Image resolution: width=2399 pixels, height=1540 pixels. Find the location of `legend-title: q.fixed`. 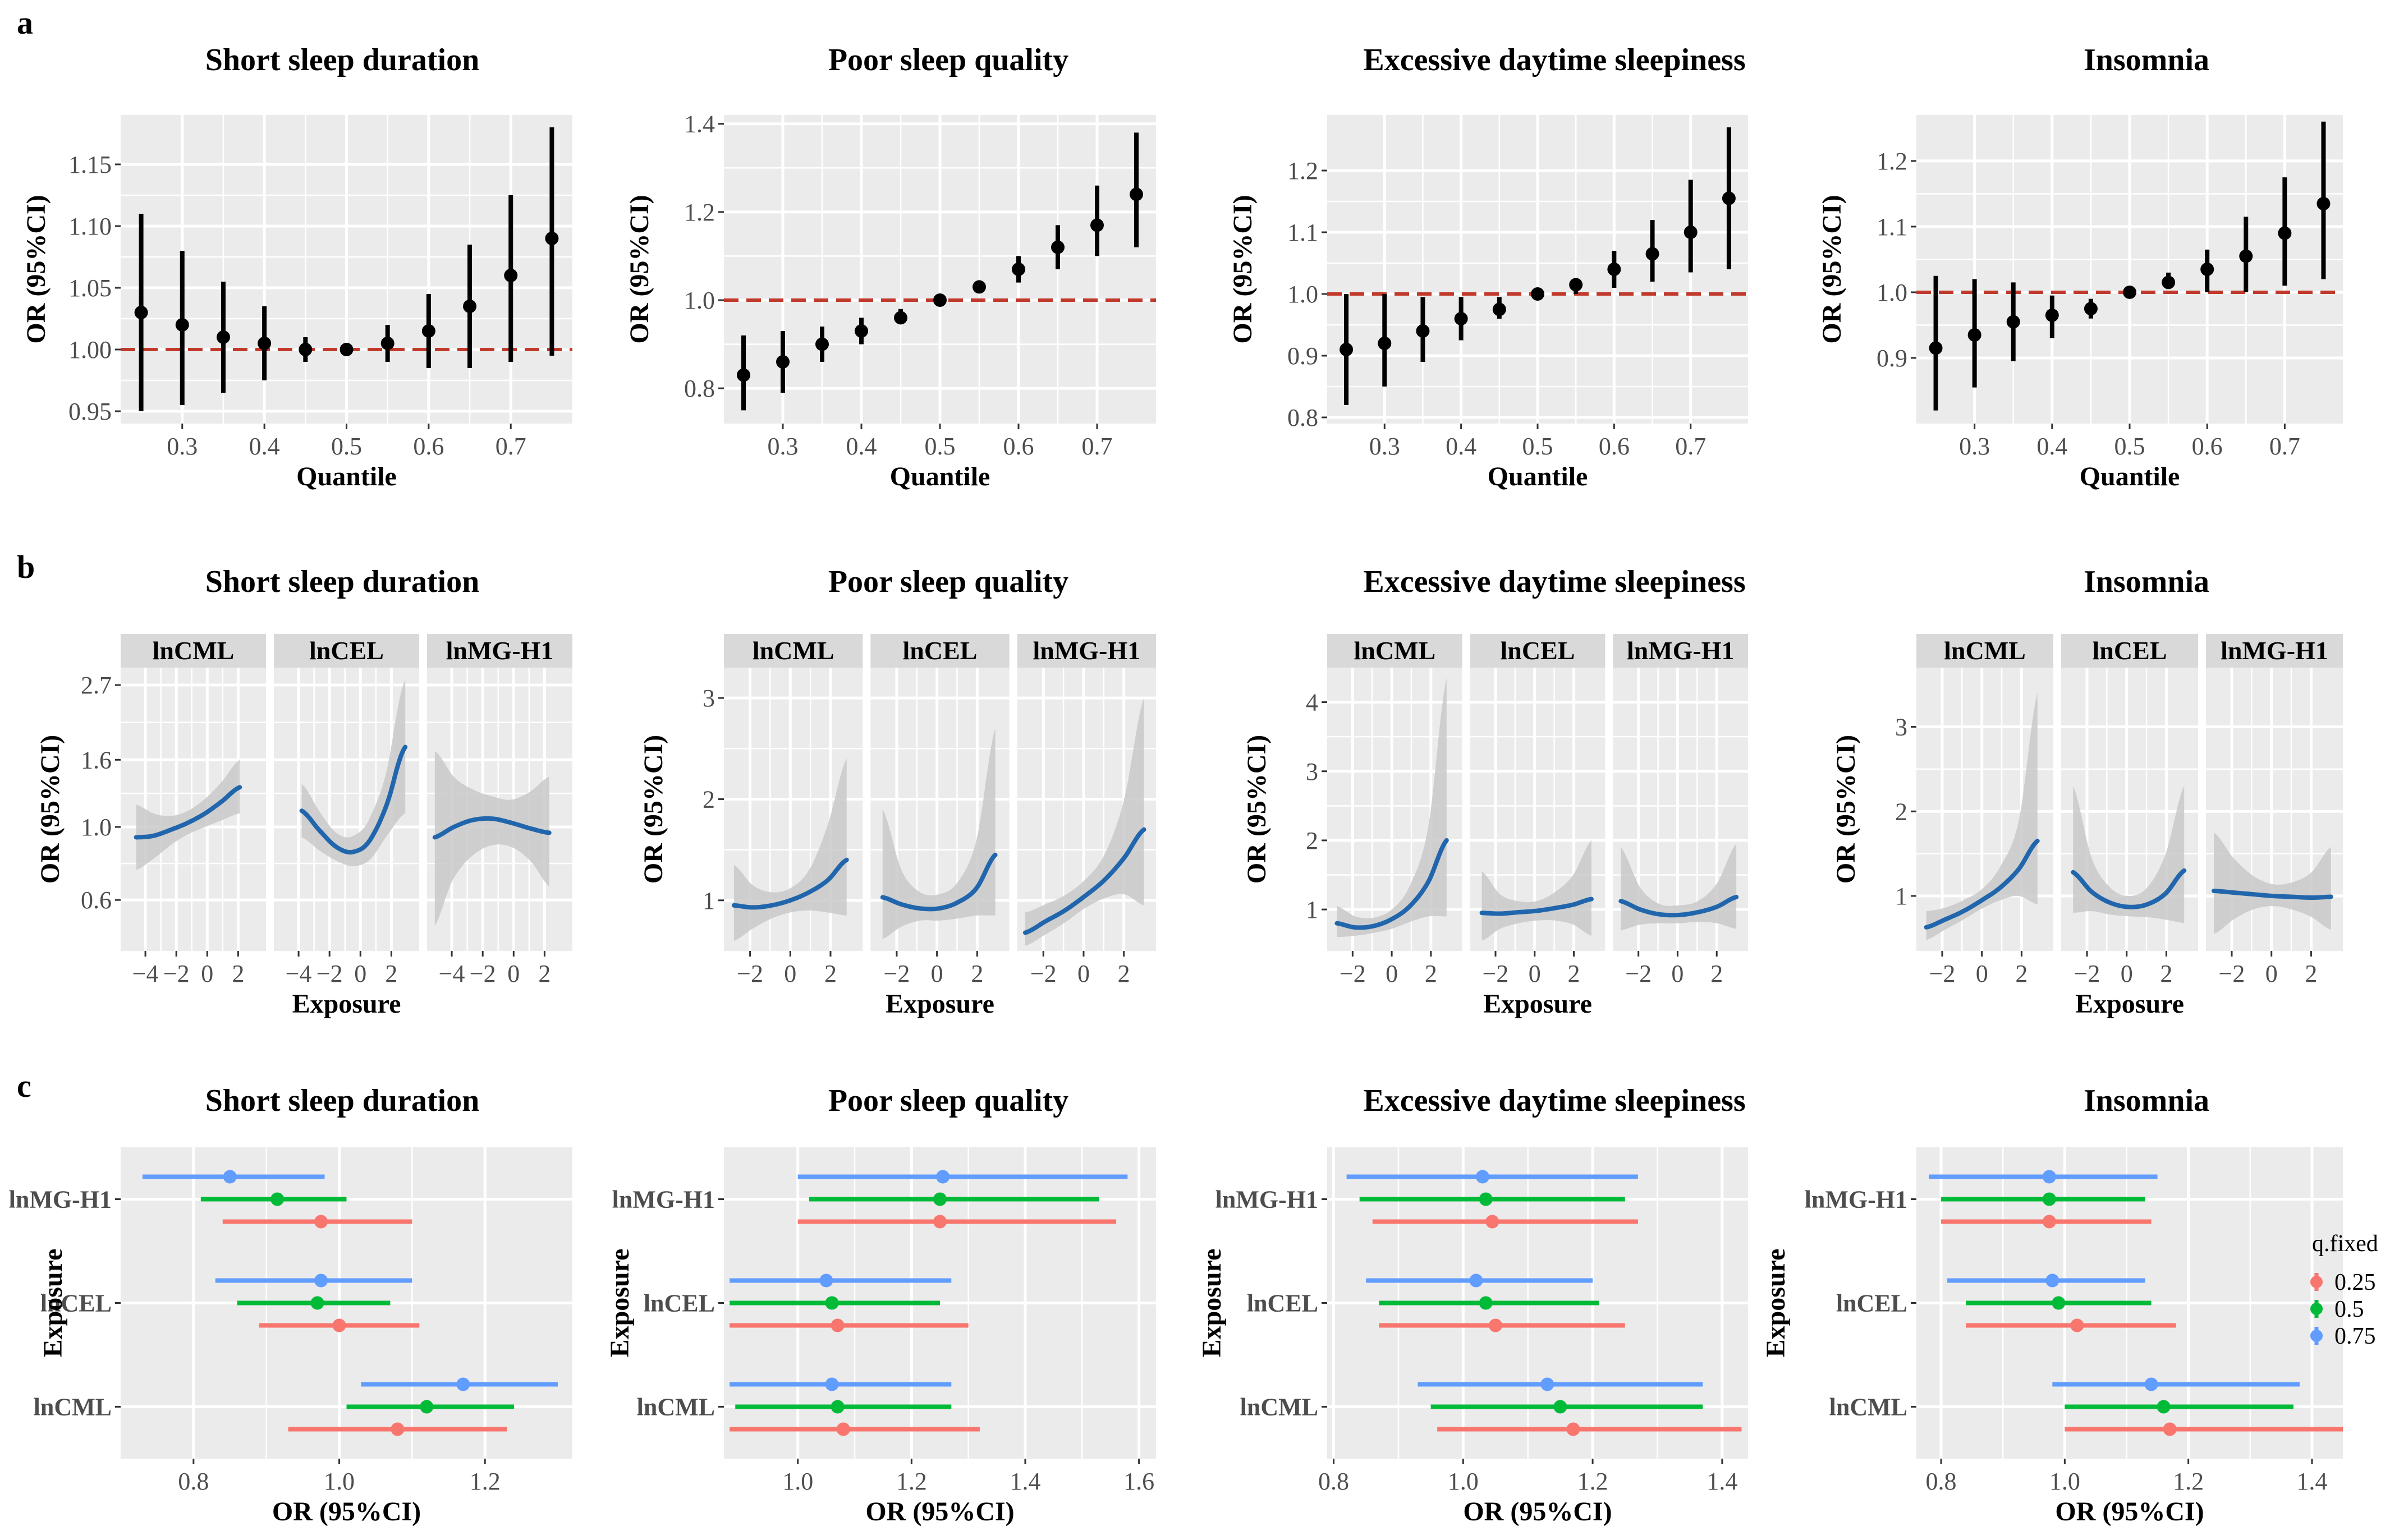

legend-title: q.fixed is located at coordinates (2345, 1244).